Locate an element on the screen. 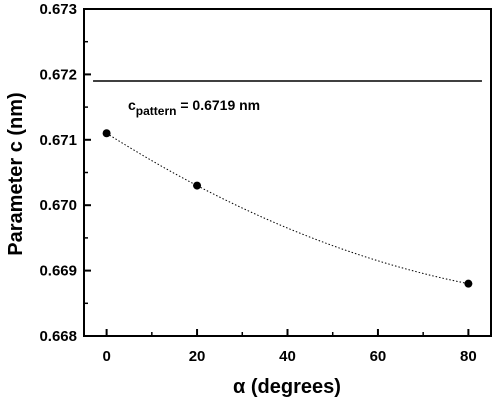 The image size is (499, 403). x-tick-label: 80 is located at coordinates (468, 356).